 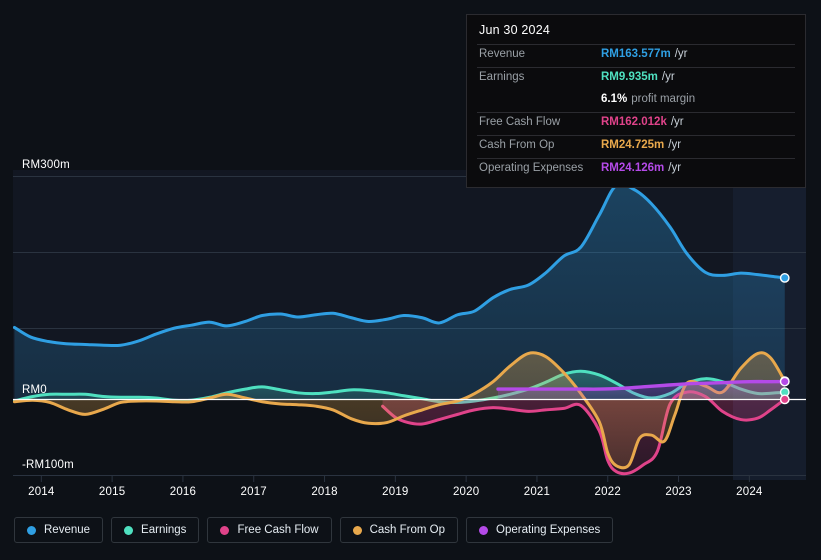 I want to click on legend-item-label: Earnings, so click(x=164, y=530).